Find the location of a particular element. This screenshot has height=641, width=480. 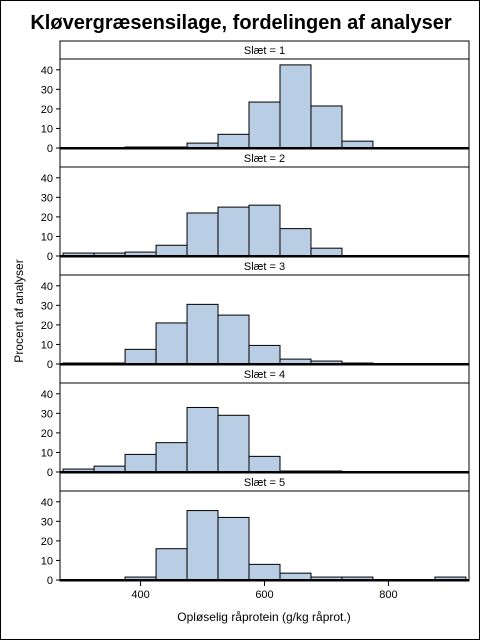

panel-strip-label: Slæt = 5 is located at coordinates (264, 483).